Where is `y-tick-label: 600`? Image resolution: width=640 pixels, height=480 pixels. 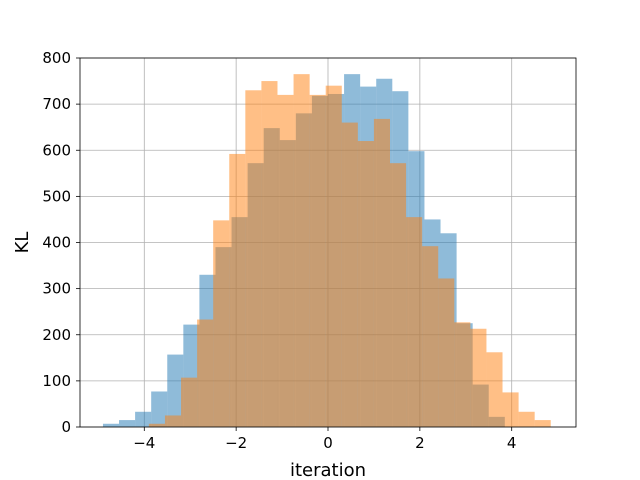 y-tick-label: 600 is located at coordinates (56, 150).